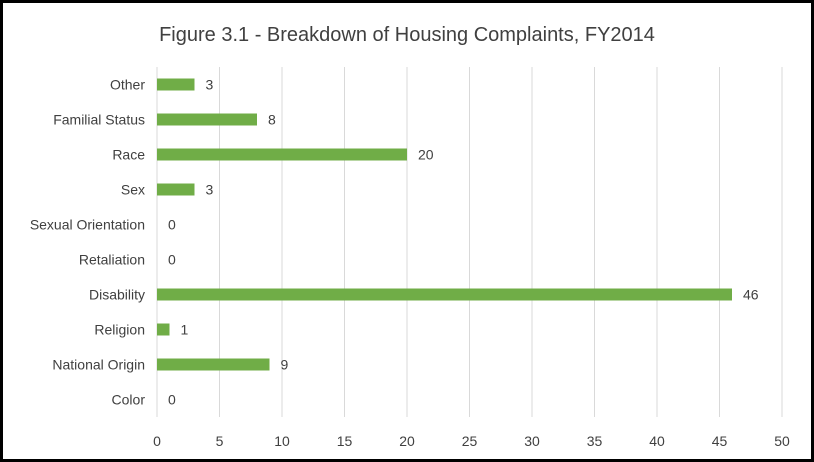 The width and height of the screenshot is (814, 462). Describe the element at coordinates (782, 441) in the screenshot. I see `x-tick-label-10: 50` at that location.